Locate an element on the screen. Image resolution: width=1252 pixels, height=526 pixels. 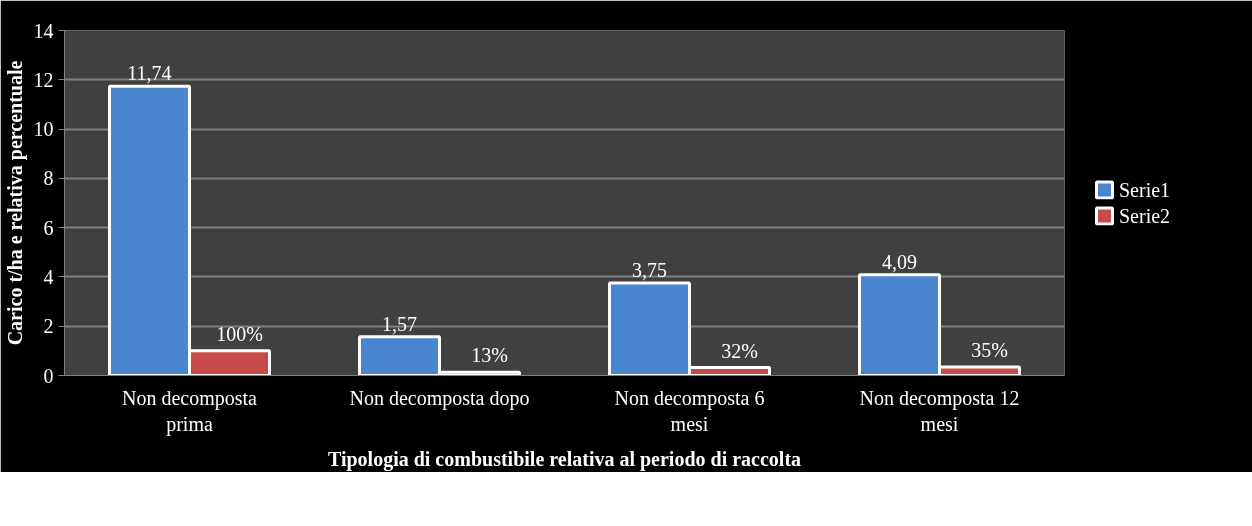
x-tick-label: Non decomposta 12 mesi is located at coordinates (939, 410).